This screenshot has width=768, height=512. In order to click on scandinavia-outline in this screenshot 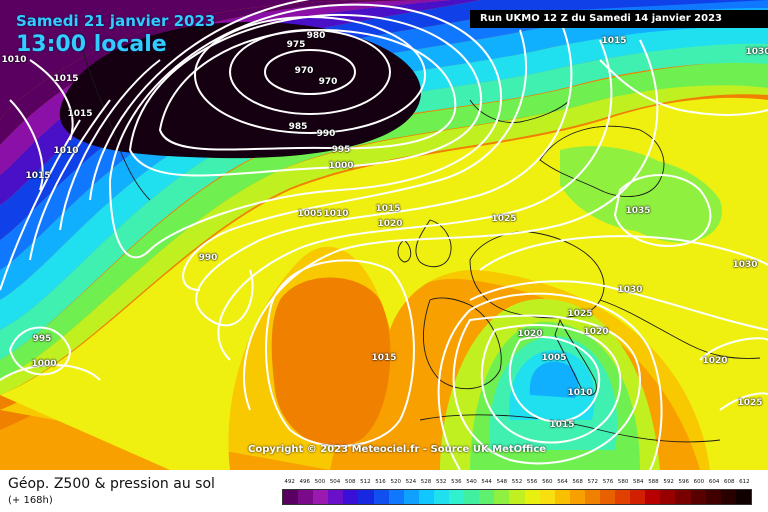, I will do `click(602, 161)`.